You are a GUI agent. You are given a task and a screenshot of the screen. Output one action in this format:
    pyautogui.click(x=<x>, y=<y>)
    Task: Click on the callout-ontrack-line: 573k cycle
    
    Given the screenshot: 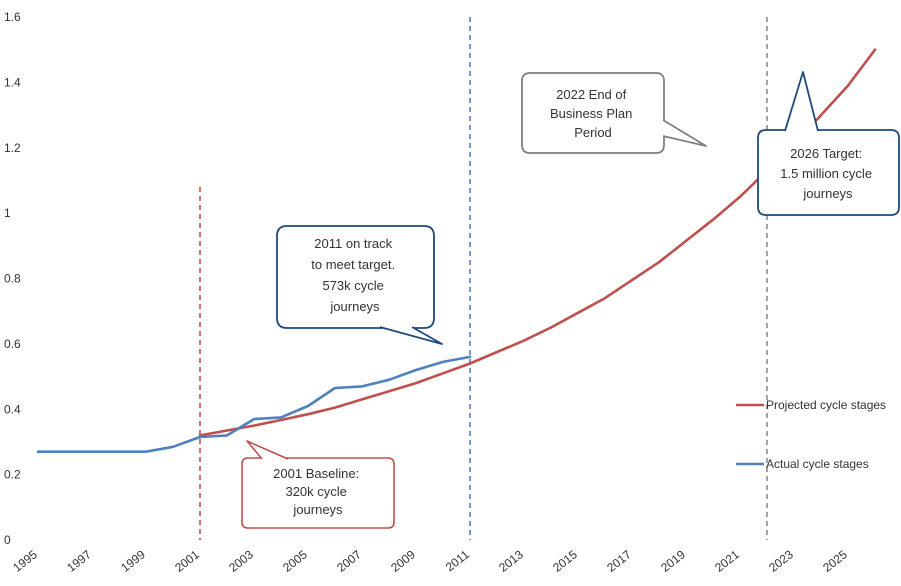 What is the action you would take?
    pyautogui.click(x=352, y=285)
    